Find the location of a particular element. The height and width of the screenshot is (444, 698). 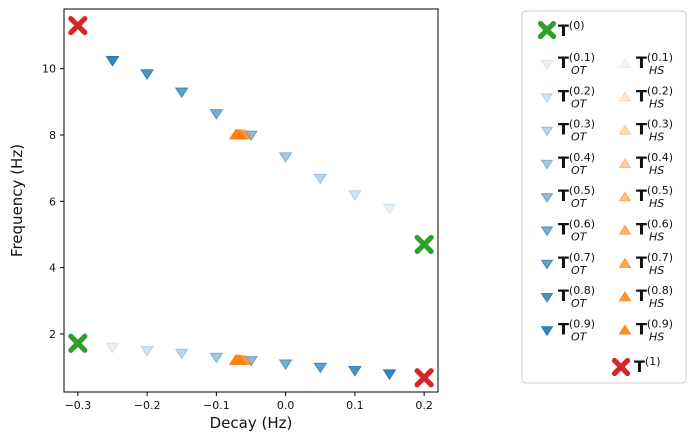

y-tick-label: 10 is located at coordinates (49, 69).